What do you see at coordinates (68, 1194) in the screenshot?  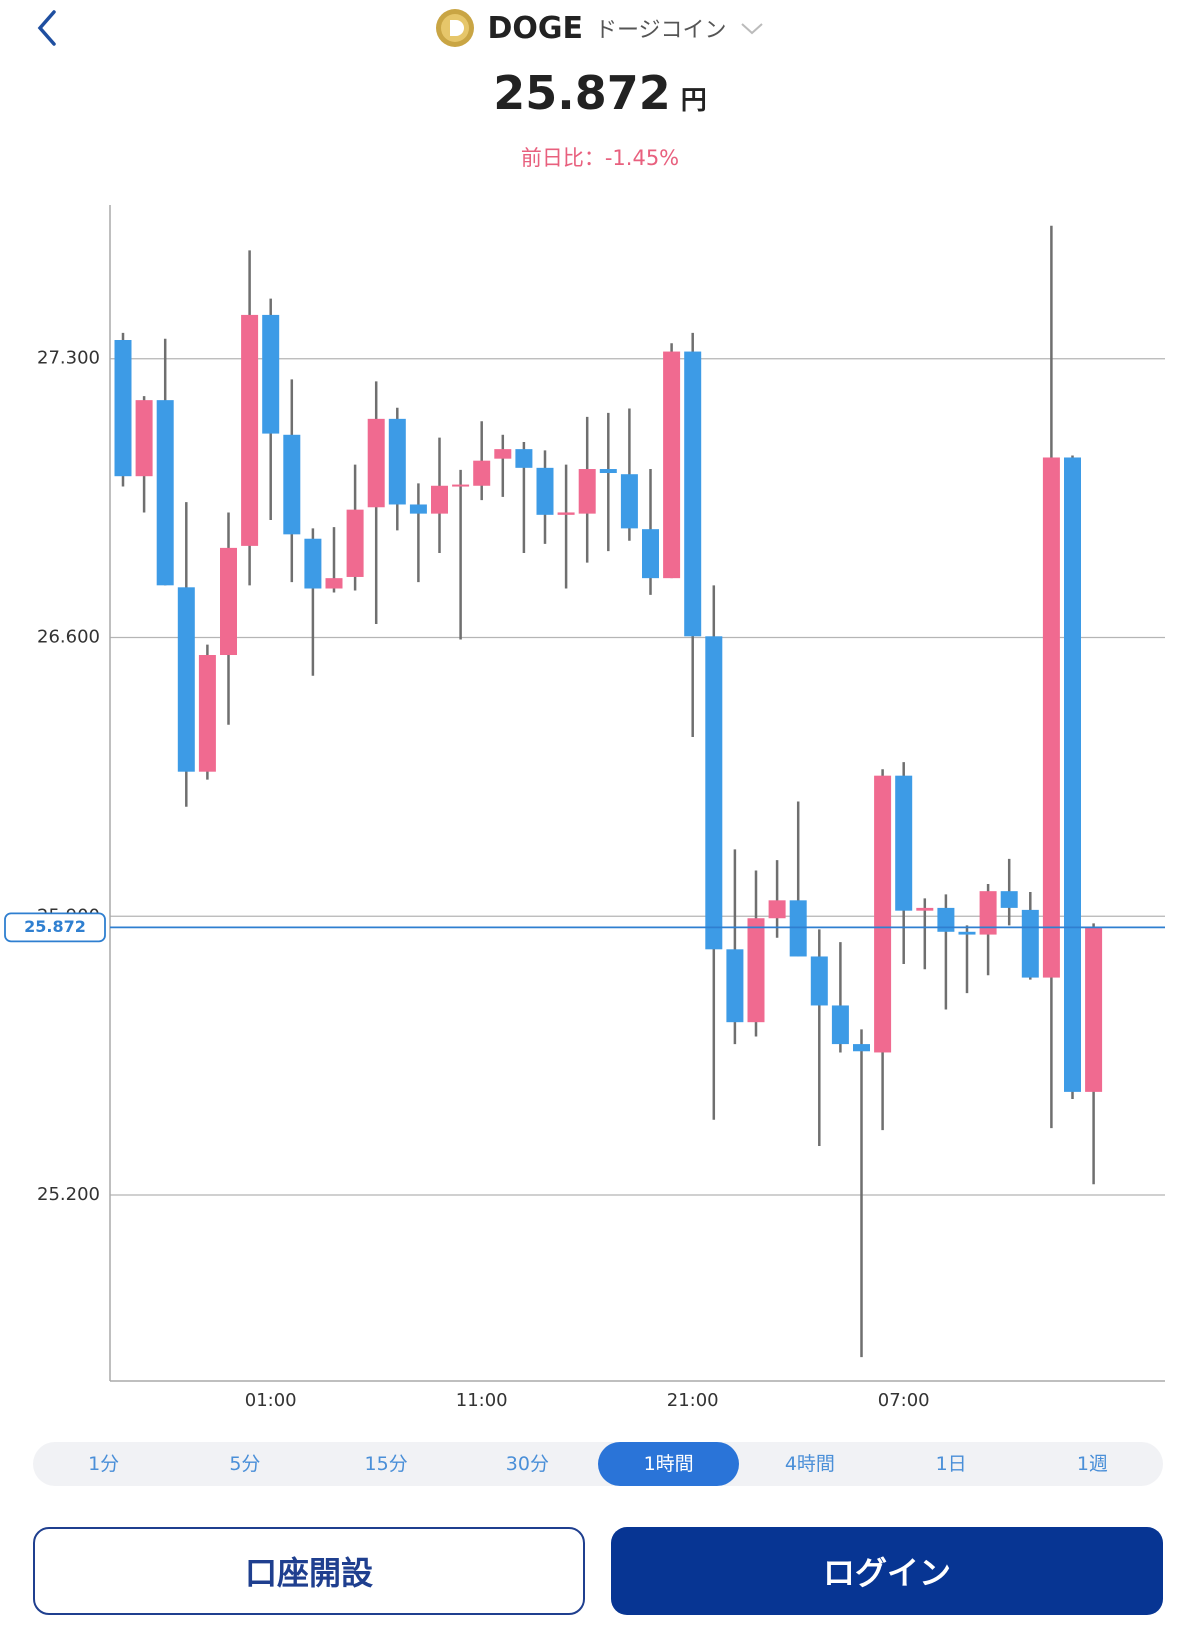 I see `y-tick-label: 25.200` at bounding box center [68, 1194].